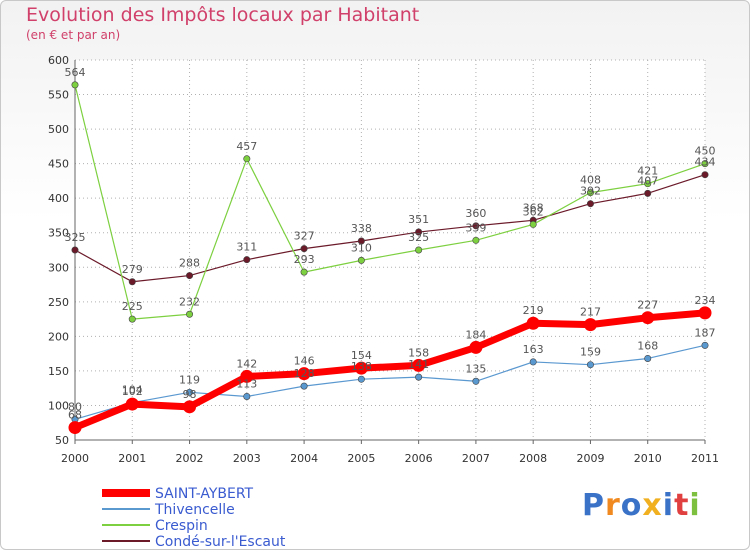  What do you see at coordinates (75, 458) in the screenshot?
I see `x-tick-label: 2000` at bounding box center [75, 458].